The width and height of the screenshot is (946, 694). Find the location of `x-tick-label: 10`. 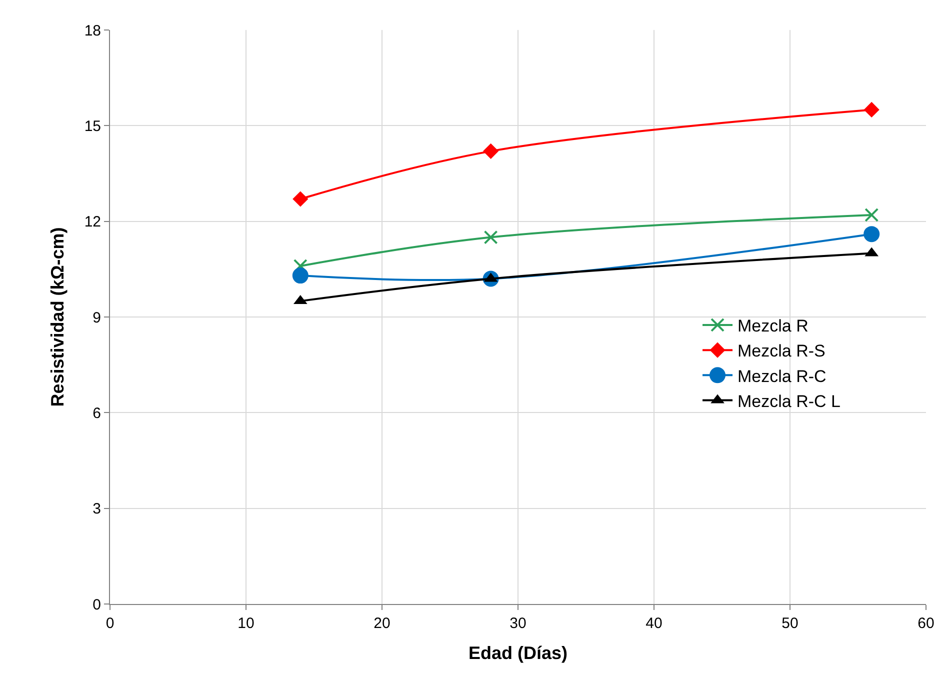

x-tick-label: 10 is located at coordinates (246, 623).